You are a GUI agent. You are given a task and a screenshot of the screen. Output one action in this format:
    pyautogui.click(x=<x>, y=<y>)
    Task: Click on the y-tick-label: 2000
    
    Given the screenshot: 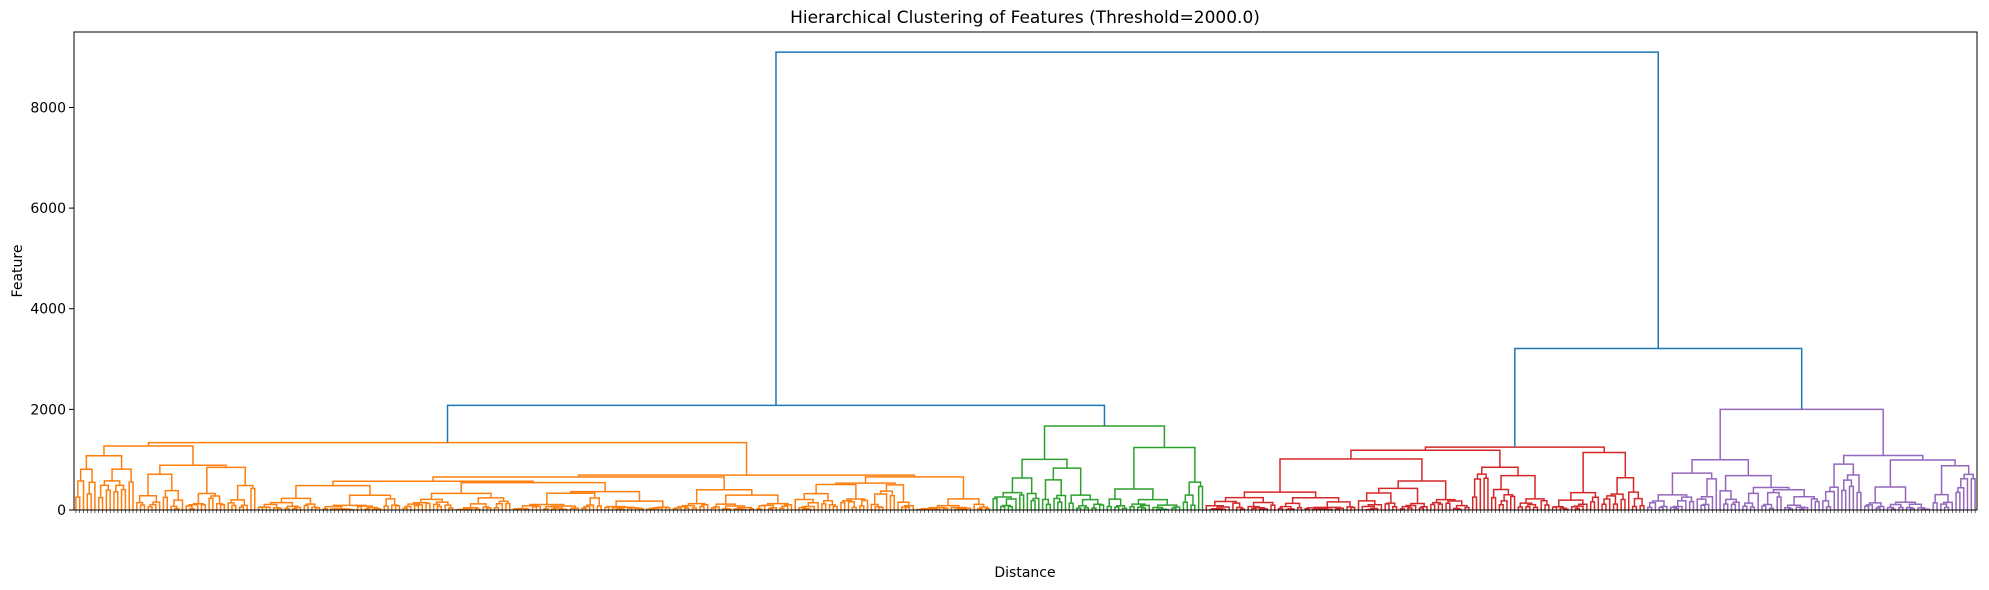 What is the action you would take?
    pyautogui.click(x=48, y=410)
    